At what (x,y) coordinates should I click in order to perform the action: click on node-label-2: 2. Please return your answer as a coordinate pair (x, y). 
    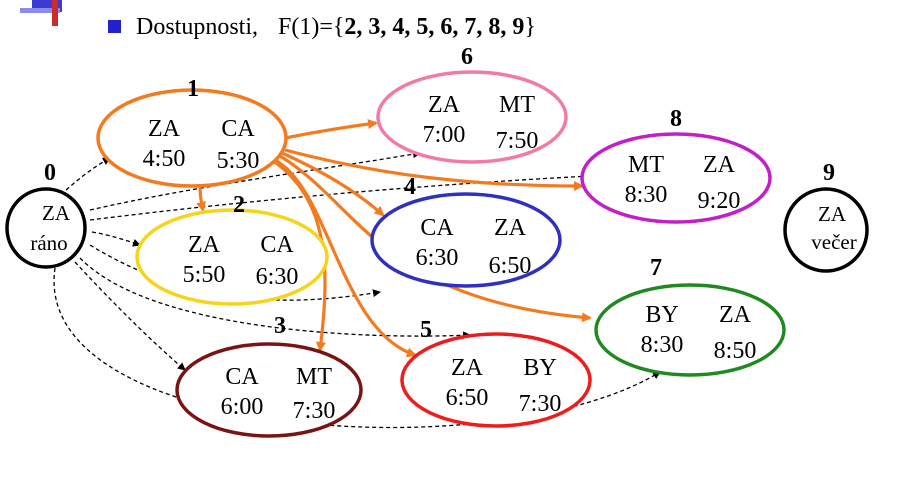
    Looking at the image, I should click on (239, 205).